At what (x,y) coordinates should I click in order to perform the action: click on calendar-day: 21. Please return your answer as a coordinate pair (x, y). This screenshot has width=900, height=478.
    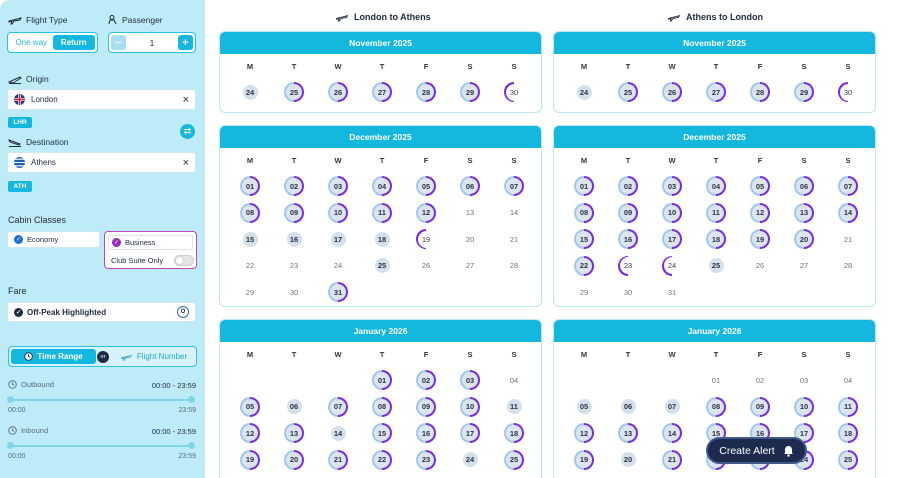
    Looking at the image, I should click on (338, 459).